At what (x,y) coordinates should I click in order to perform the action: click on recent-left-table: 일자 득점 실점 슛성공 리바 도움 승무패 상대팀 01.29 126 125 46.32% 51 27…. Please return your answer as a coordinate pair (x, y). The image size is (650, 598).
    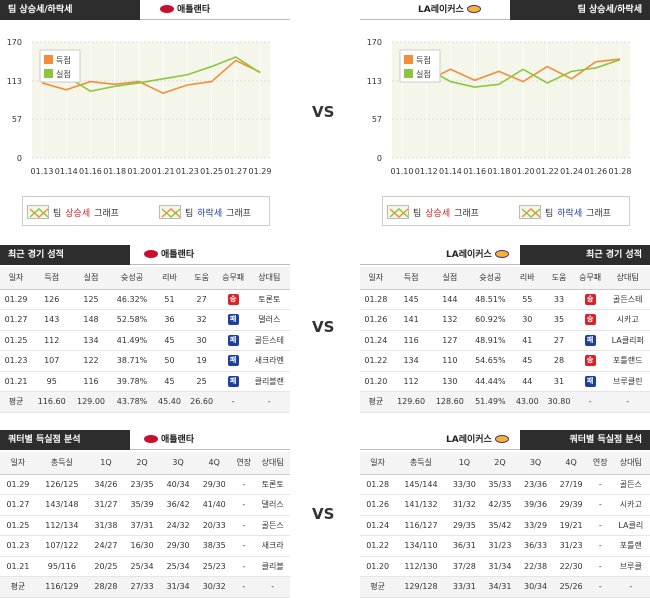
    Looking at the image, I should click on (145, 340).